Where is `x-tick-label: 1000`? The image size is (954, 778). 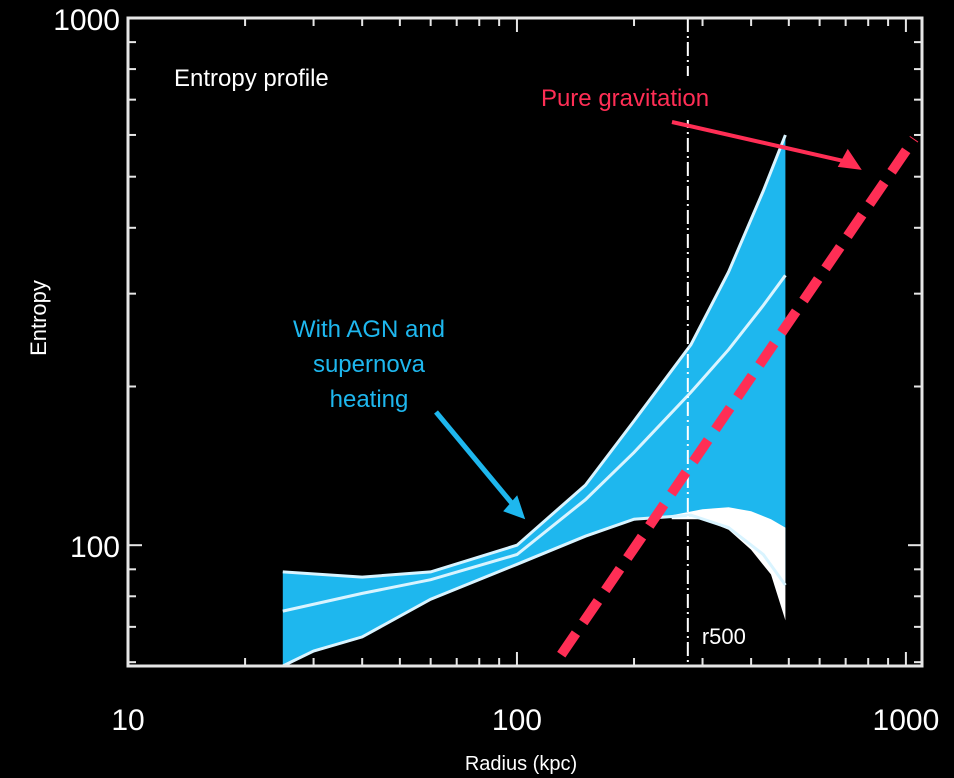 x-tick-label: 1000 is located at coordinates (906, 720).